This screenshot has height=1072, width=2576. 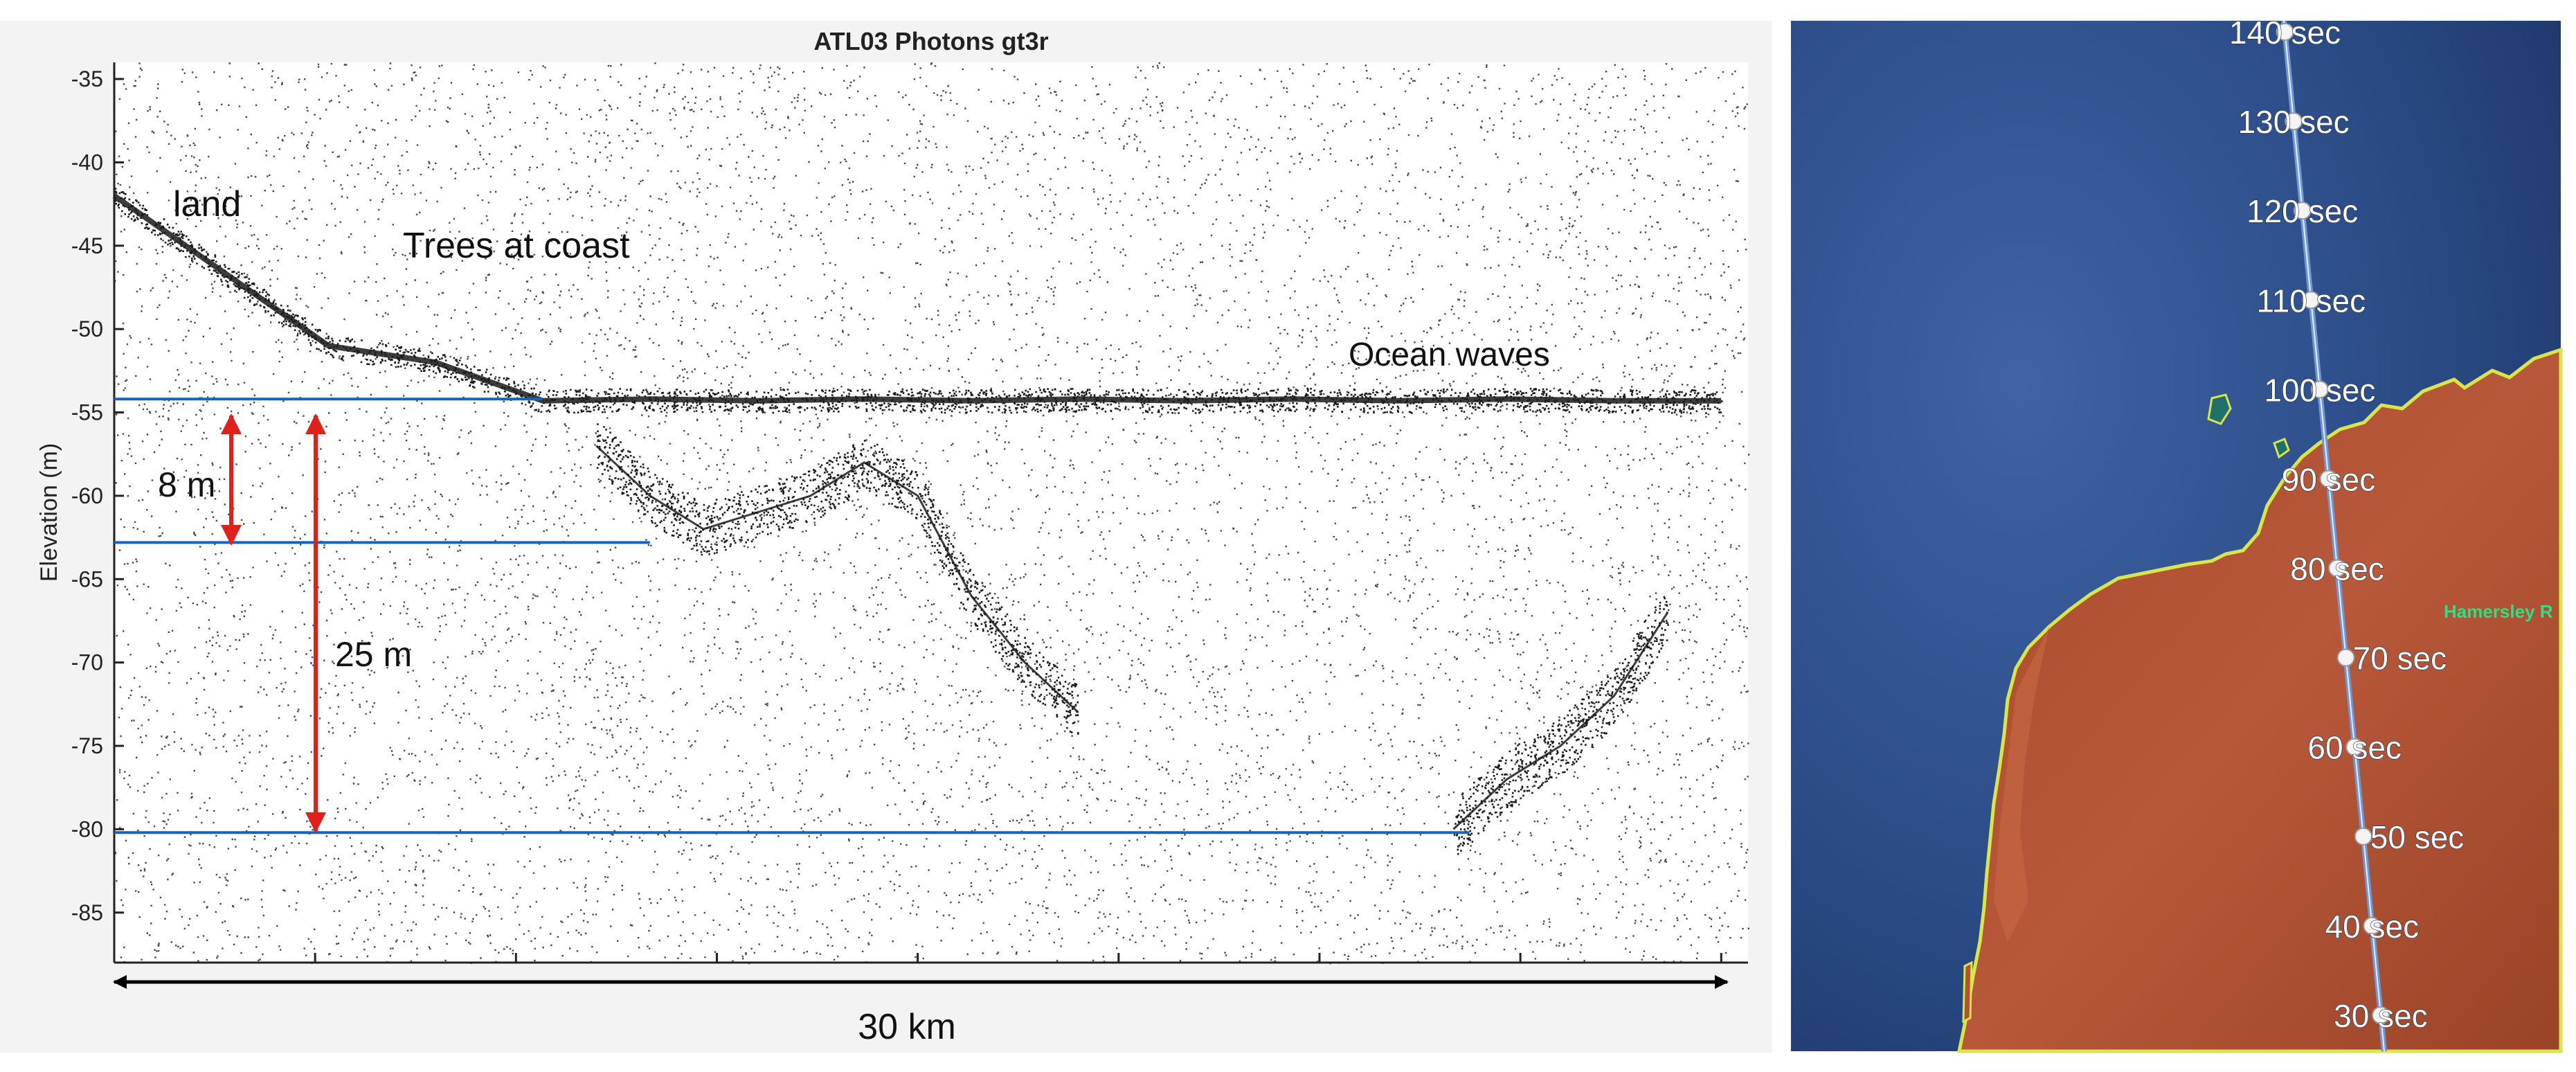 What do you see at coordinates (930, 41) in the screenshot?
I see `chart-title: ATL03 Photons gt3r` at bounding box center [930, 41].